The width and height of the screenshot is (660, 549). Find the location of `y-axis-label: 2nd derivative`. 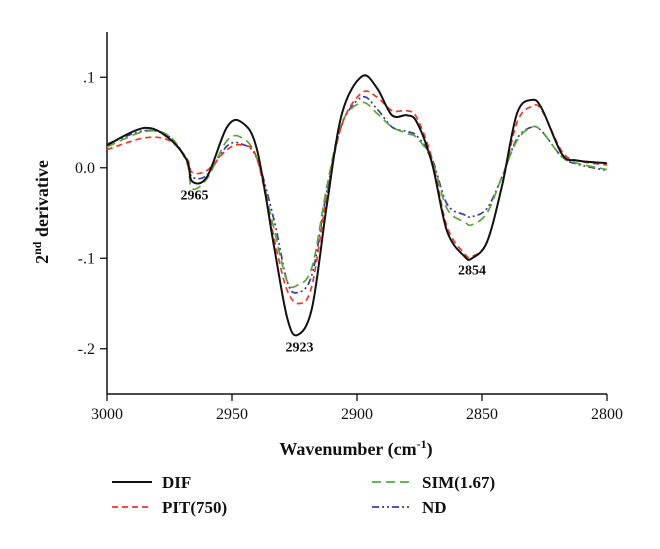

y-axis-label: 2nd derivative is located at coordinates (41, 212).